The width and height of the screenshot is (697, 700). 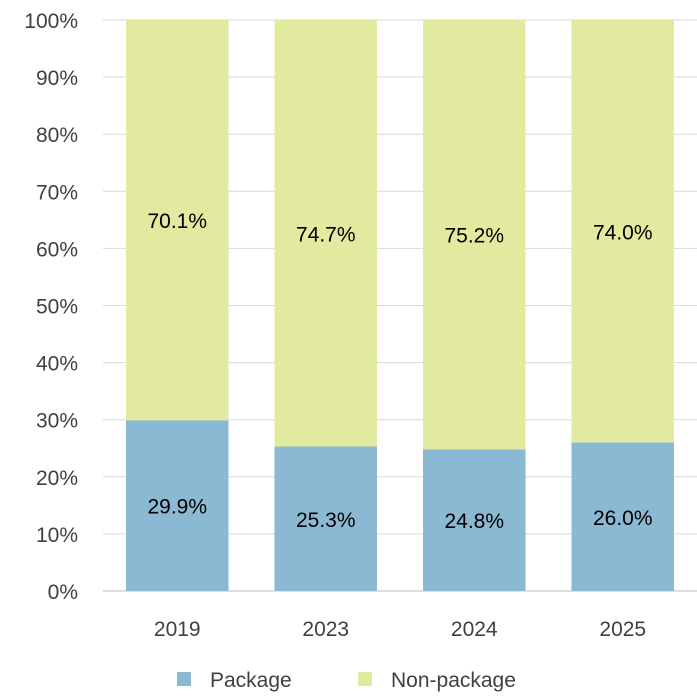 I want to click on y-tick-label: 50%, so click(x=57, y=307).